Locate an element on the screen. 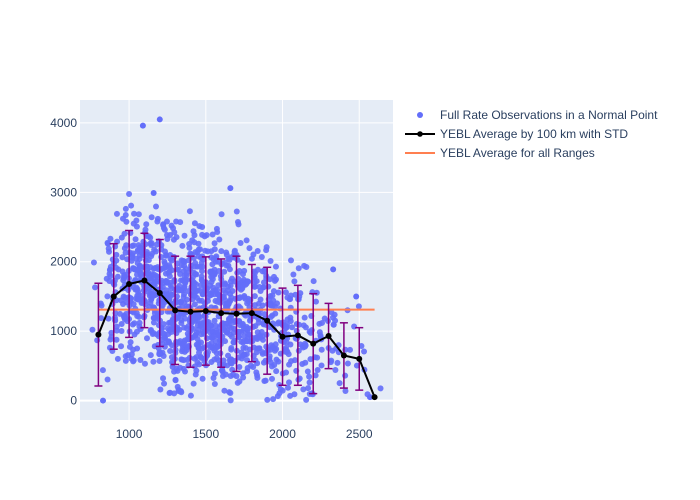 This screenshot has width=700, height=500. y-tick-label: 4000 is located at coordinates (63, 123).